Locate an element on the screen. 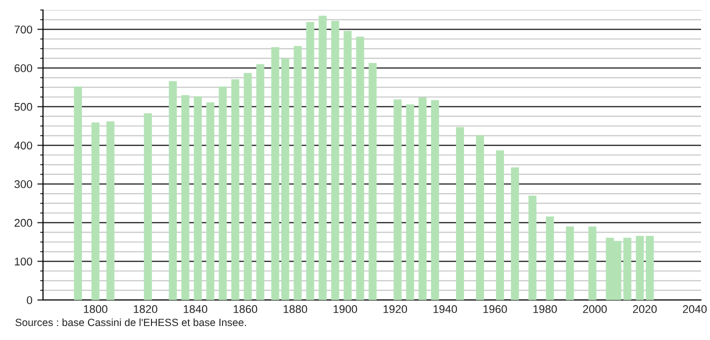 The image size is (710, 340). x-tick-label: 1880 is located at coordinates (296, 309).